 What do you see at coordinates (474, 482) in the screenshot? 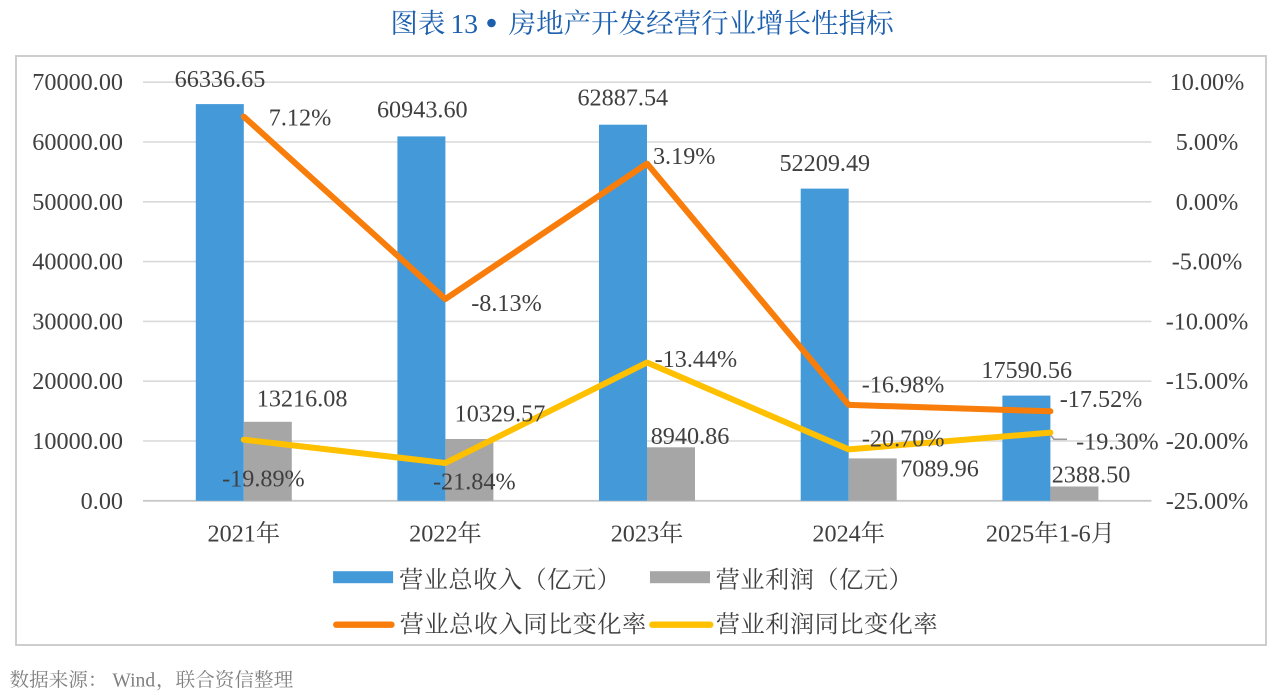
I see `svg-text: -21.84%` at bounding box center [474, 482].